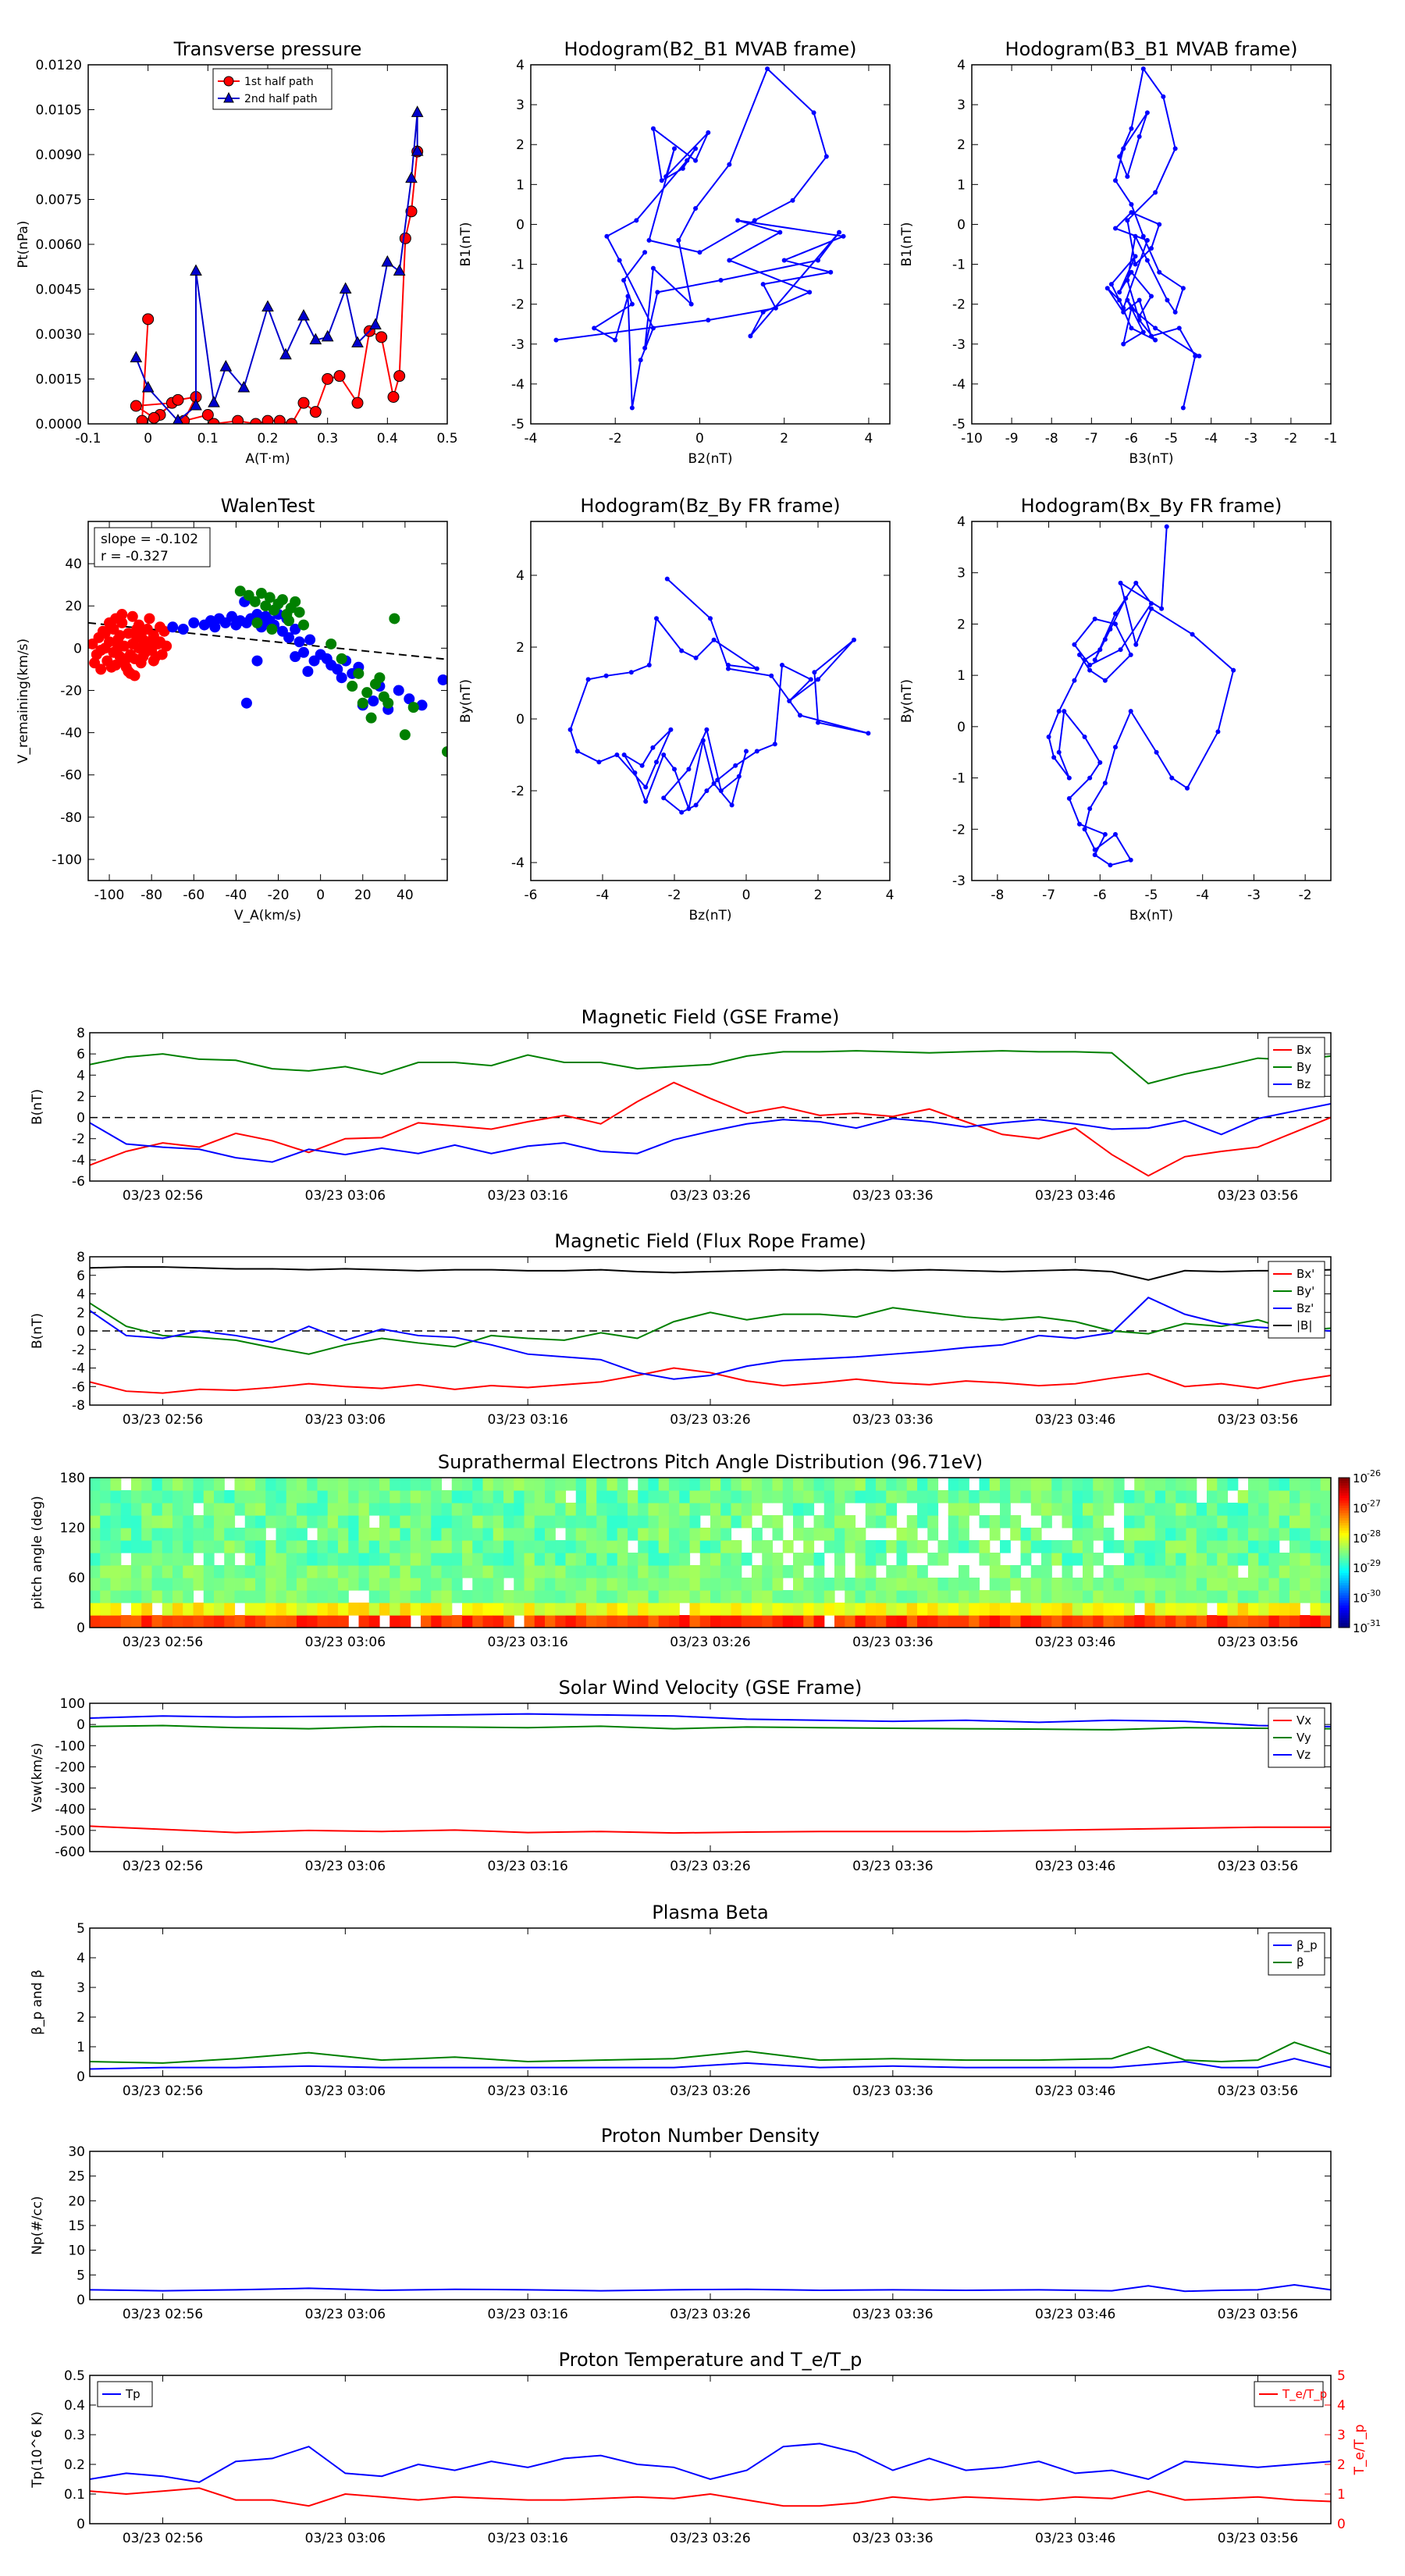  I want to click on y-right-tick-label: 3, so click(1342, 2435).